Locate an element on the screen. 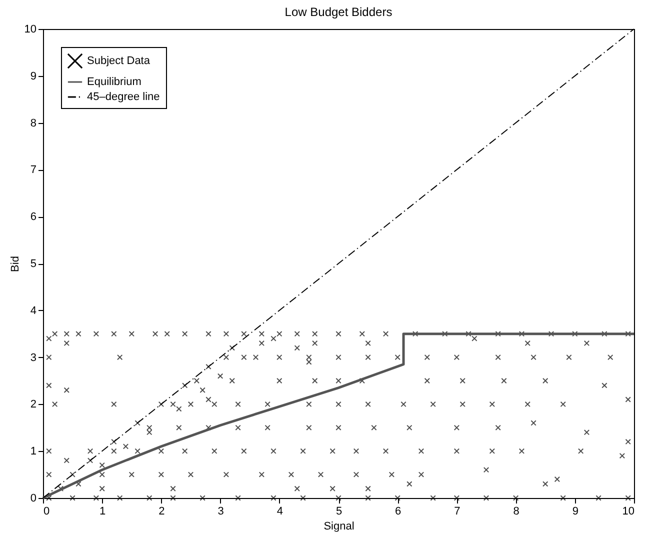 The image size is (654, 537). x-tick-label: 7 is located at coordinates (457, 512).